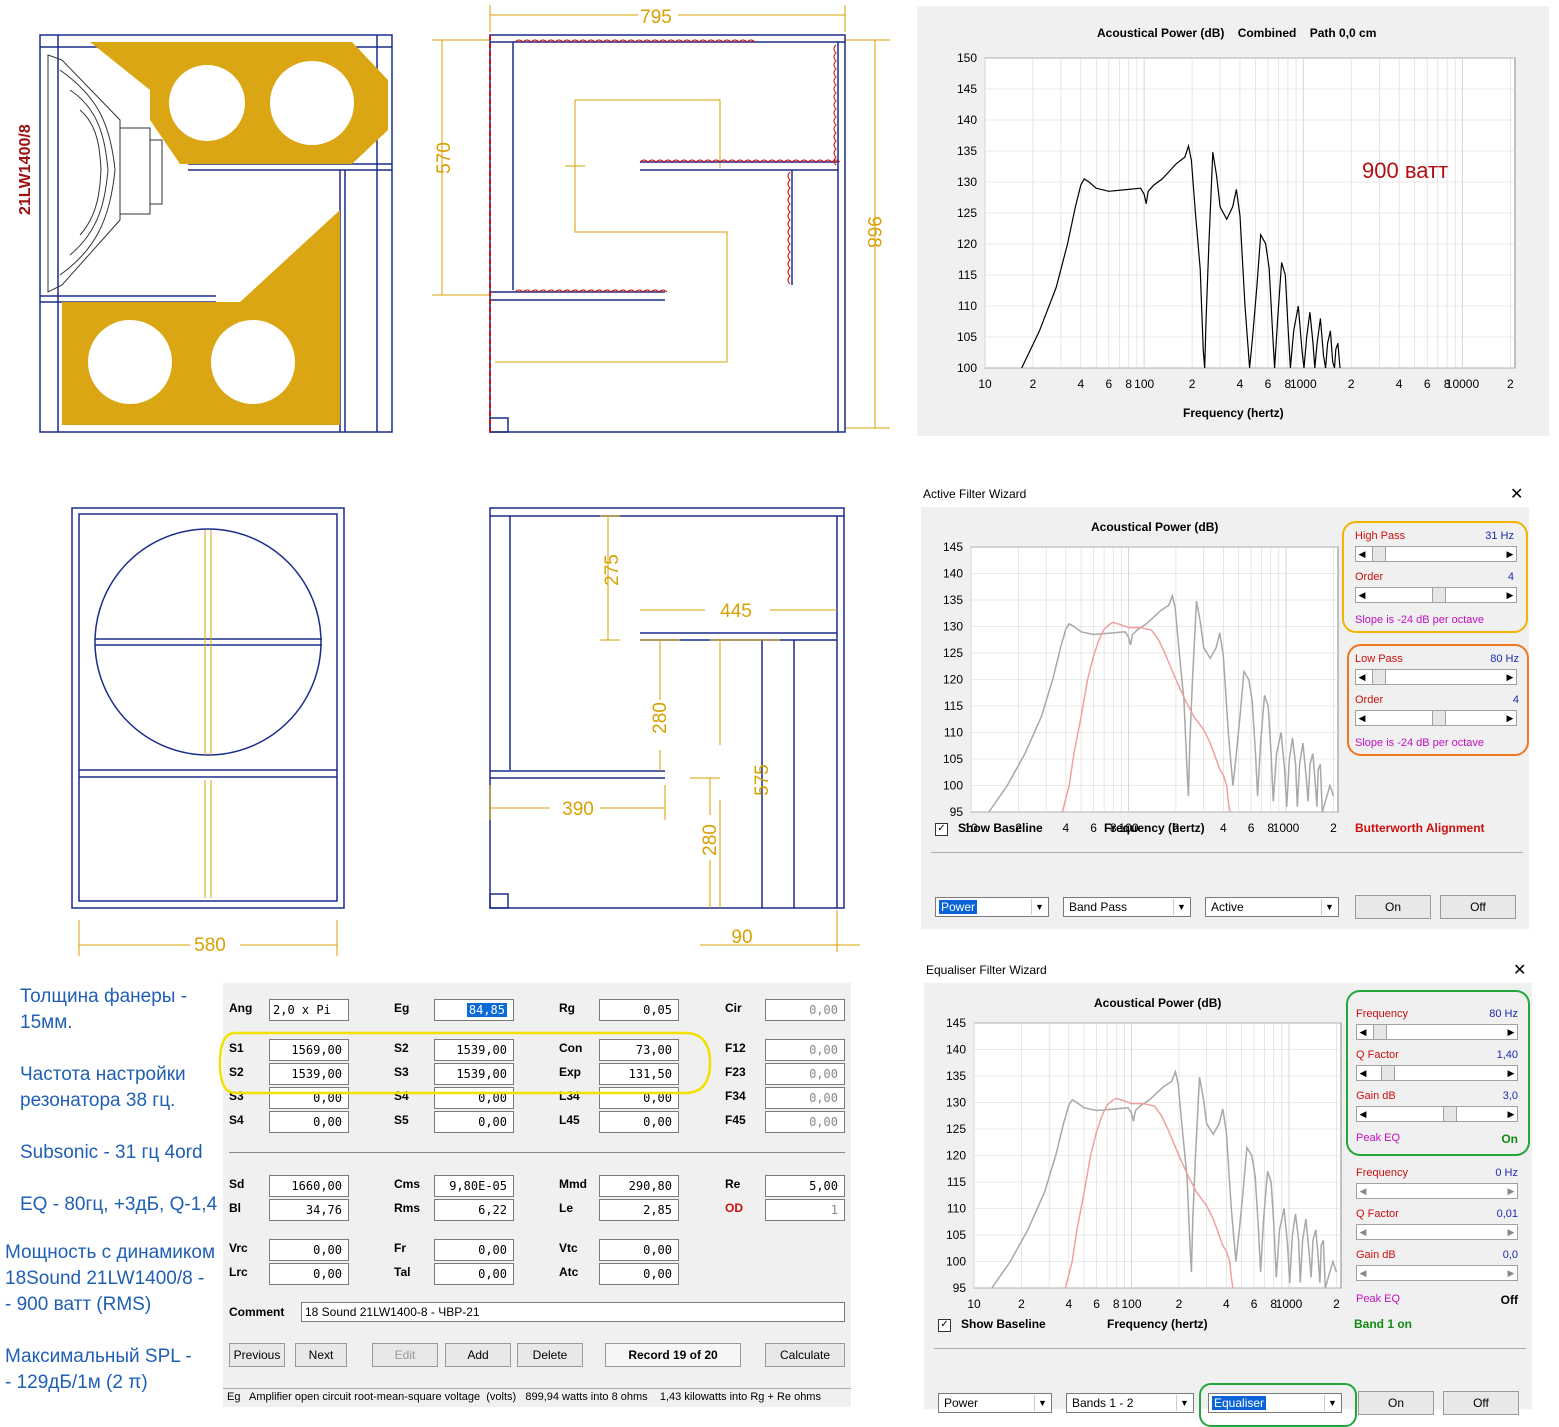  What do you see at coordinates (805, 1122) in the screenshot?
I see `f45-field: 0,00` at bounding box center [805, 1122].